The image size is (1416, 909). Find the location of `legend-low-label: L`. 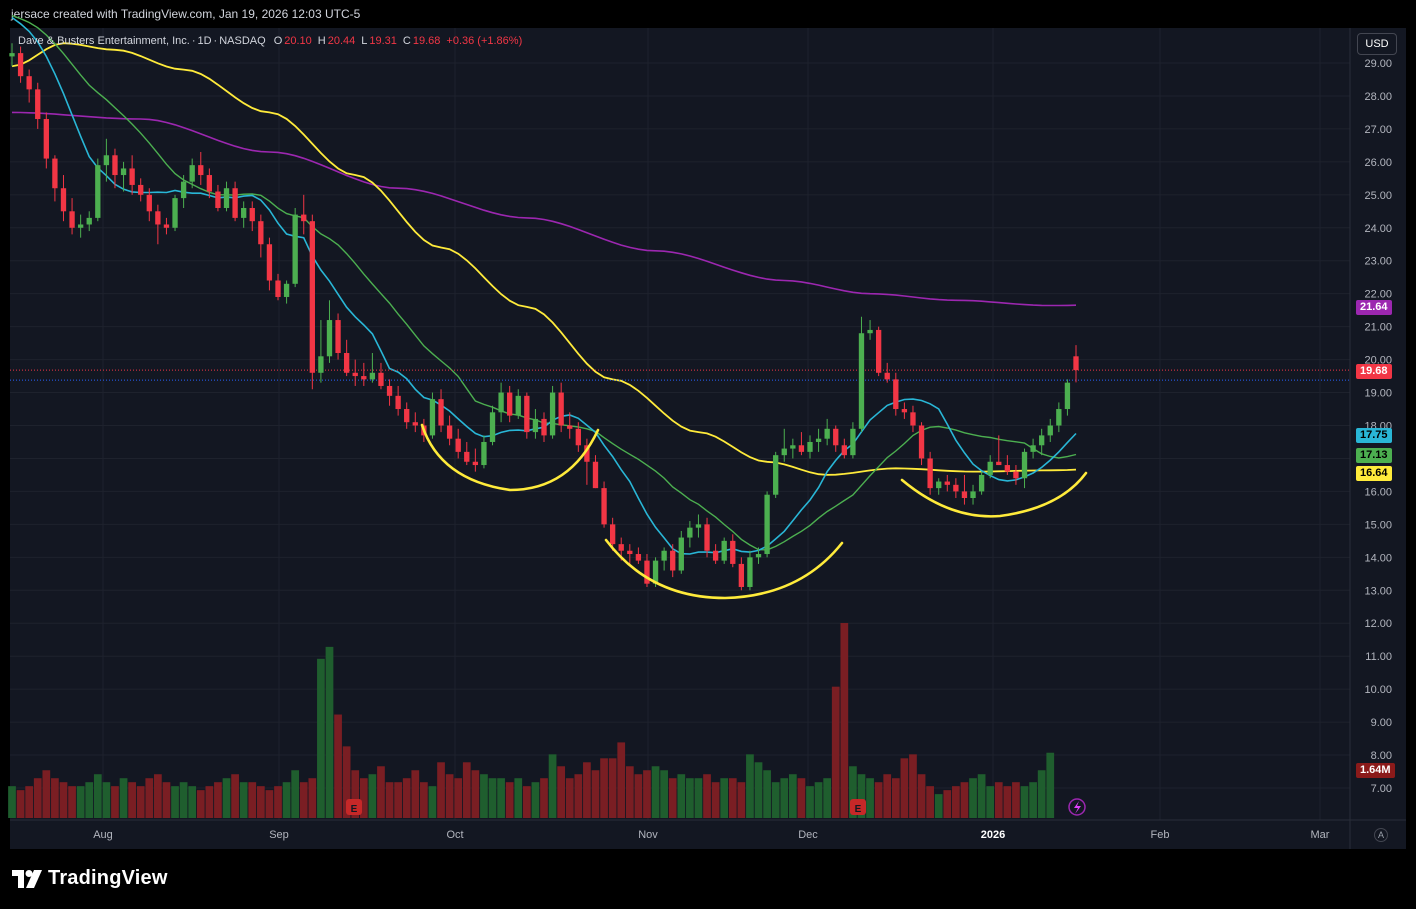

legend-low-label: L is located at coordinates (364, 41).